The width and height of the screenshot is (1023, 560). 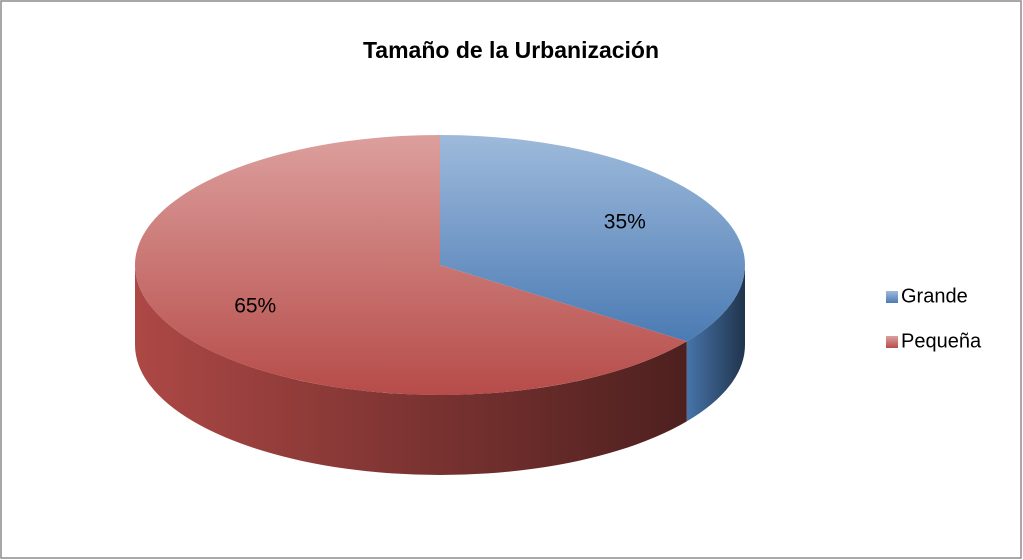 I want to click on legend-label: Pequeña, so click(x=941, y=341).